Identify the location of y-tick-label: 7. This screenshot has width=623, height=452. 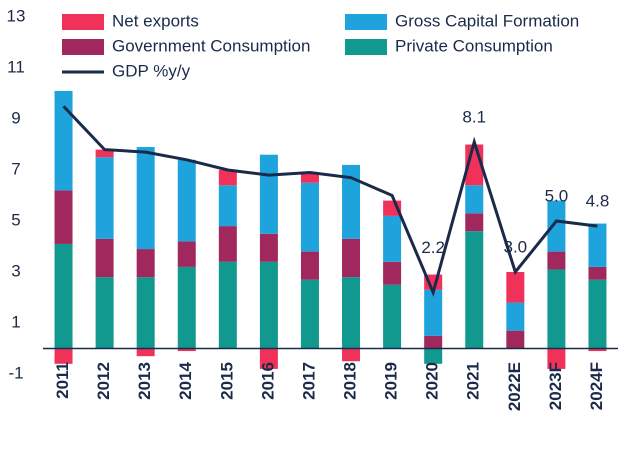
(15, 168).